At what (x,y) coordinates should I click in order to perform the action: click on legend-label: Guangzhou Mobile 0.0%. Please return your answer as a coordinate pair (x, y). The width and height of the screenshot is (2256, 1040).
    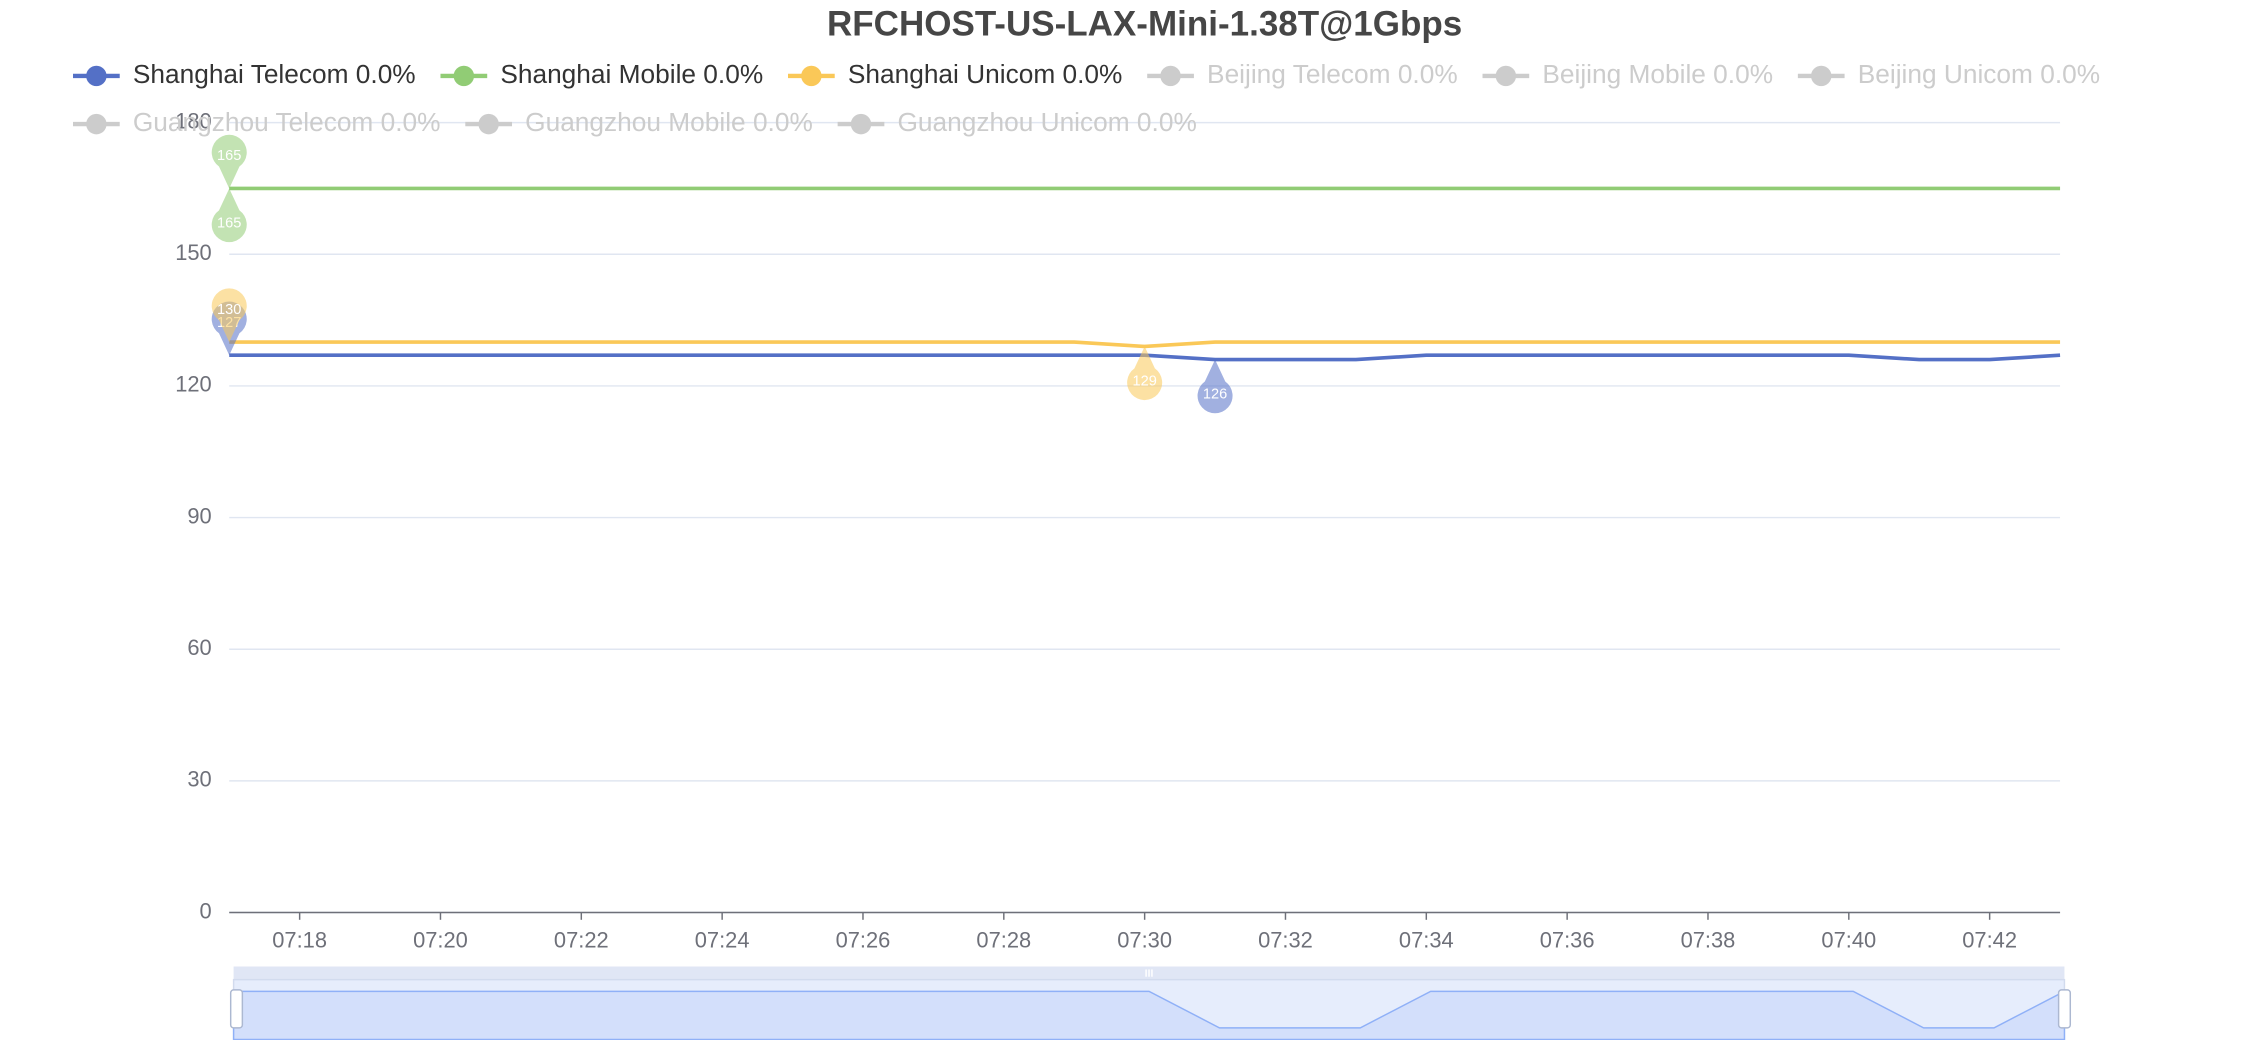
    Looking at the image, I should click on (669, 122).